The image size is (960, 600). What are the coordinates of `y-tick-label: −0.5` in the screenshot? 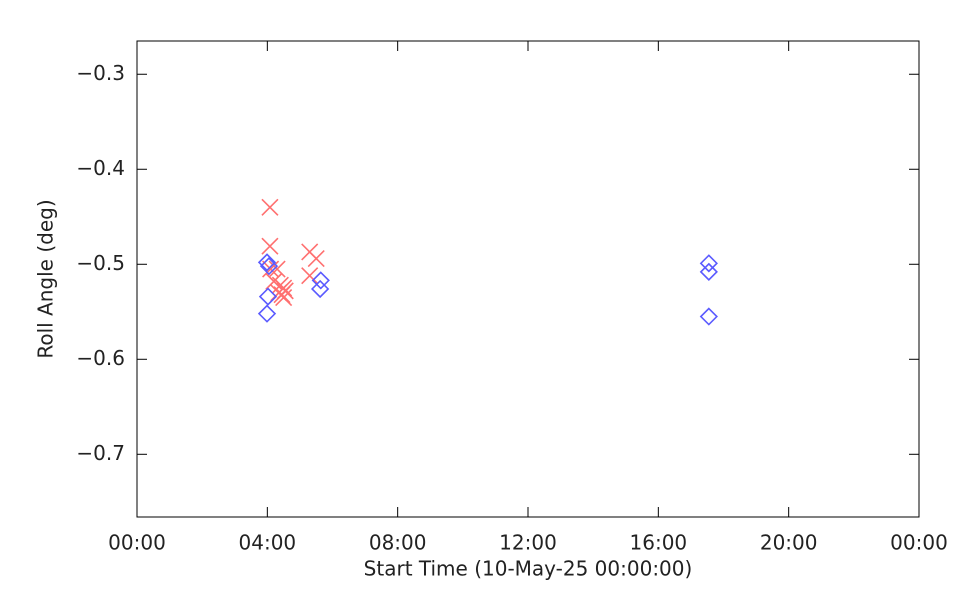 It's located at (100, 263).